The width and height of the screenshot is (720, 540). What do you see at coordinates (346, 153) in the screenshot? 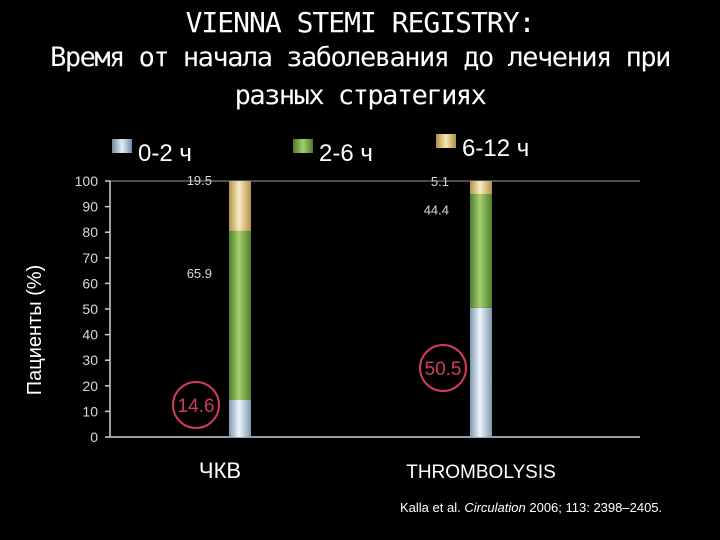
I see `legend-label-2-6: 2-6 ч` at bounding box center [346, 153].